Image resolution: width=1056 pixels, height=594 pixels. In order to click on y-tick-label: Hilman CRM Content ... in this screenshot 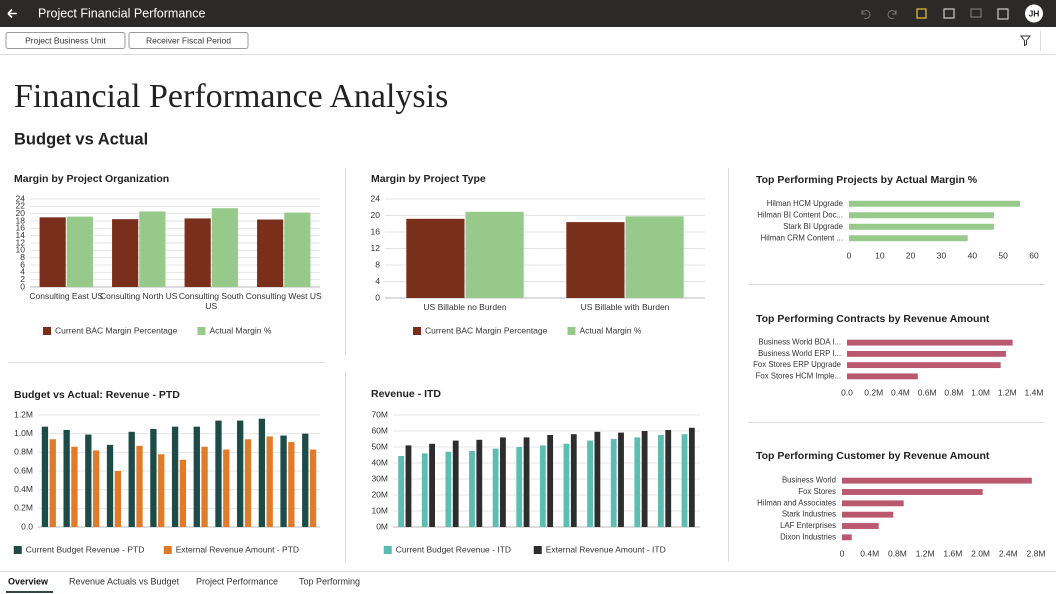, I will do `click(802, 237)`.